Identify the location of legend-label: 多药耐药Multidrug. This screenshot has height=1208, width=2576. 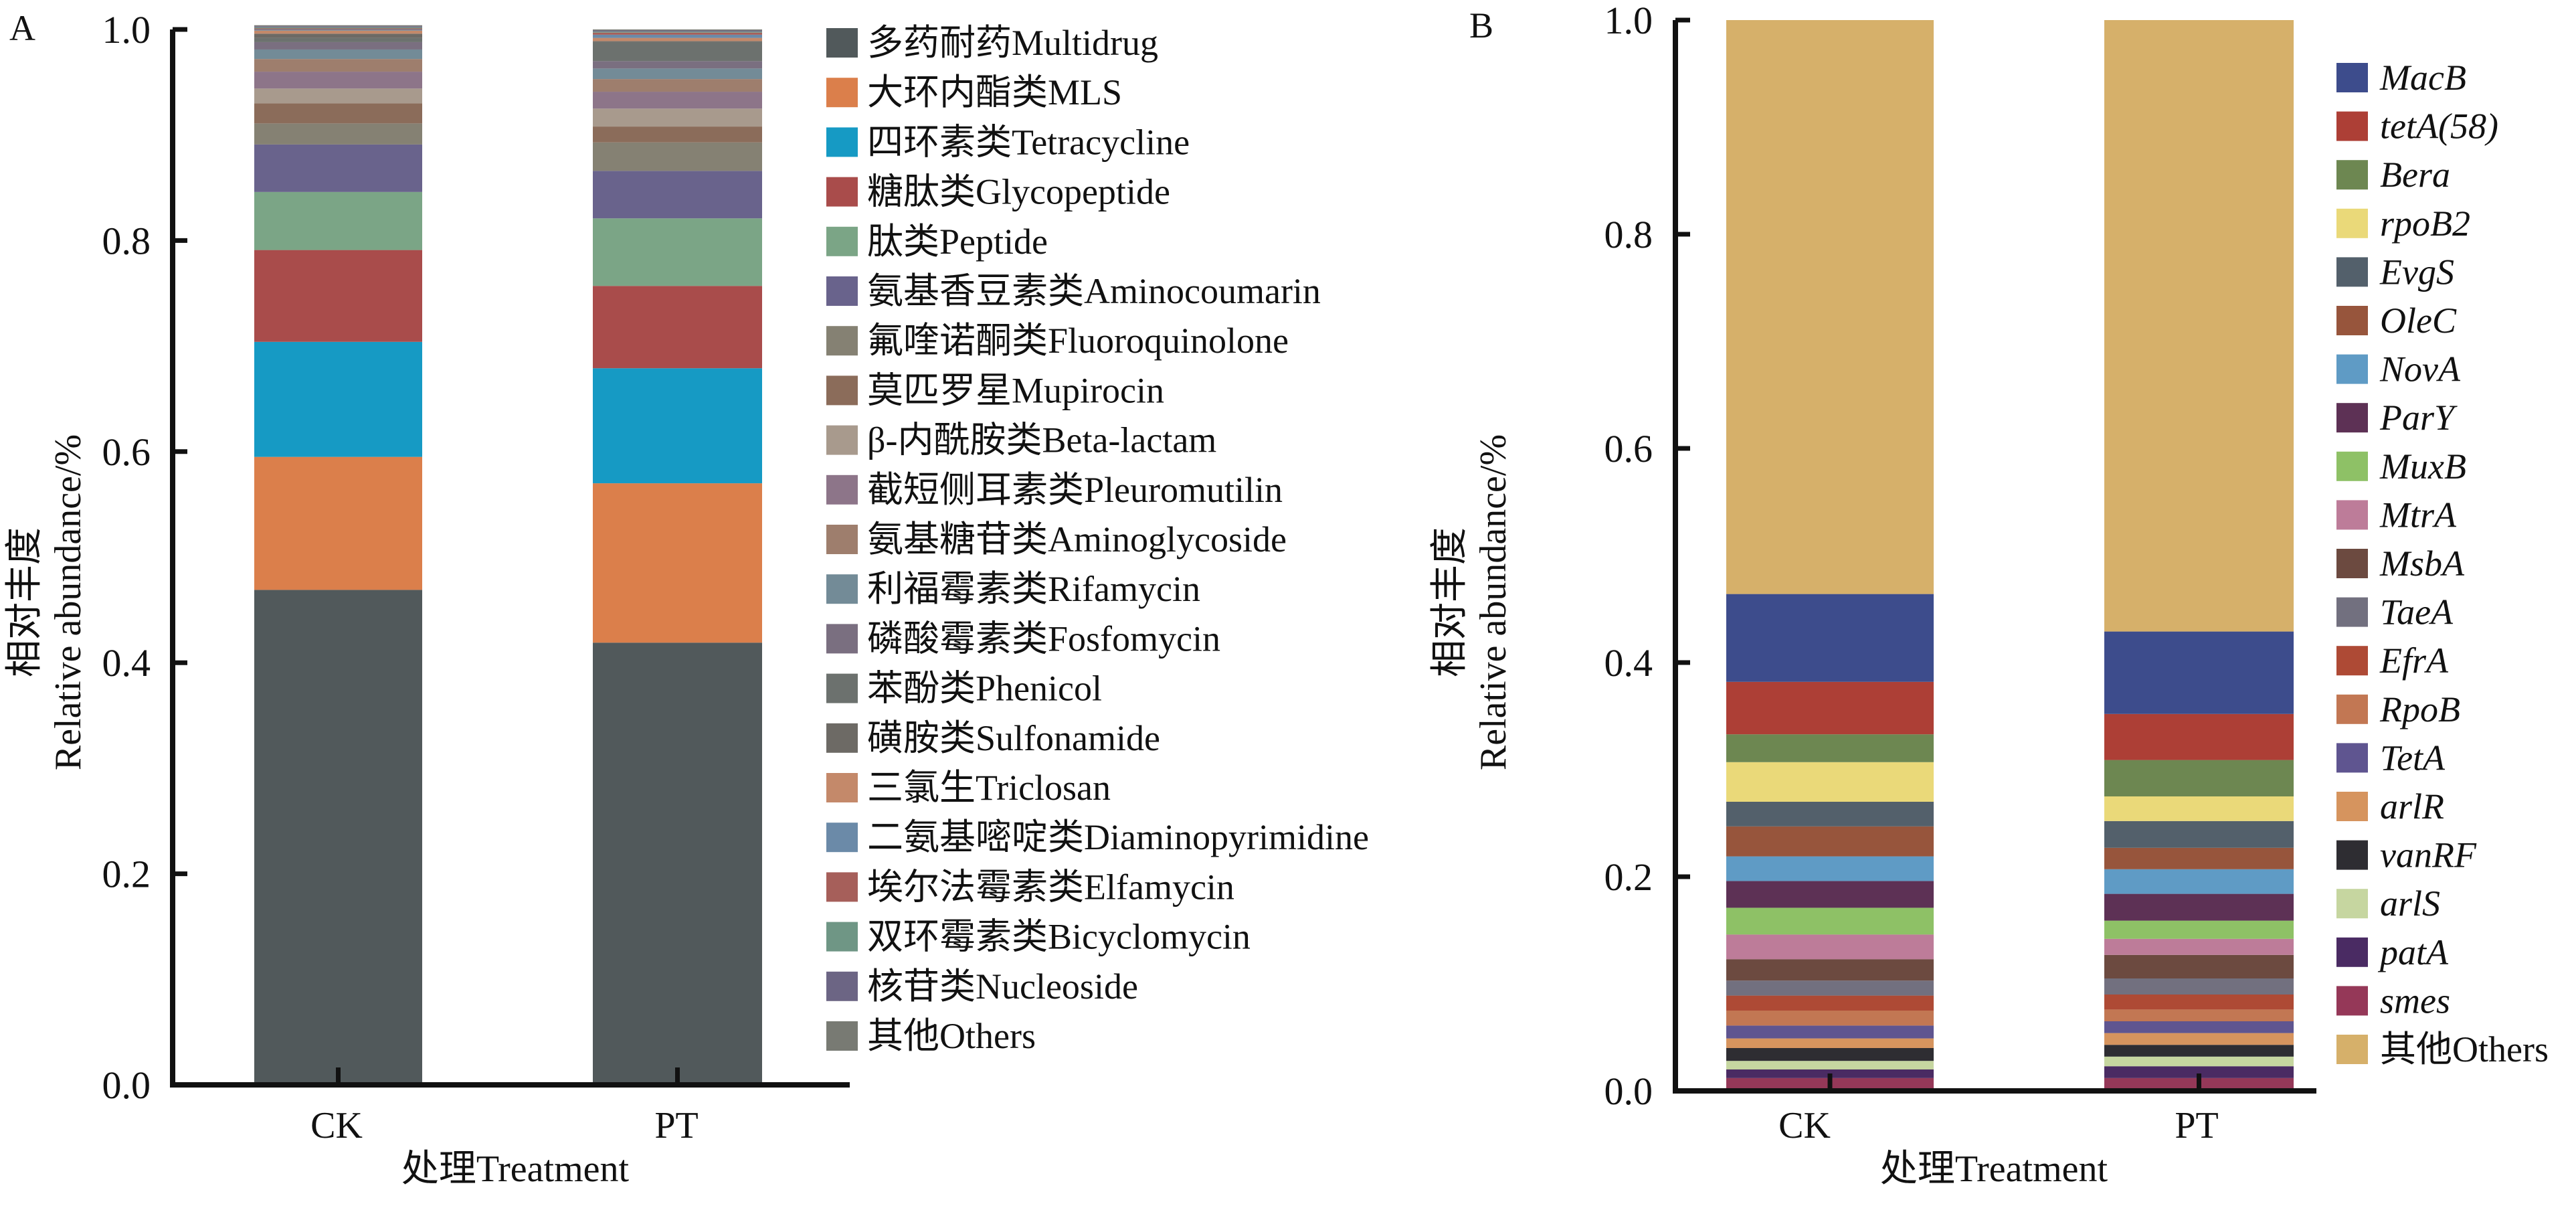
(1012, 43).